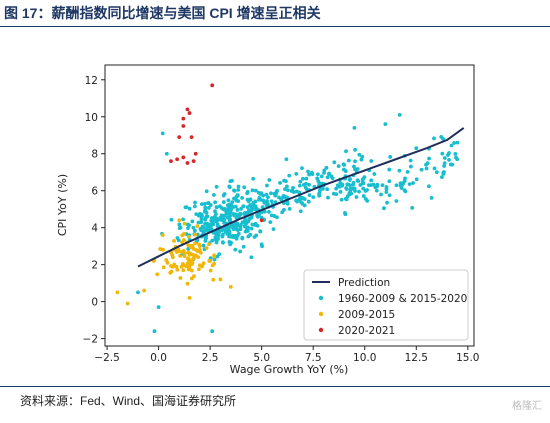 The image size is (550, 423). What do you see at coordinates (94, 155) in the screenshot?
I see `y-tick-label: 8` at bounding box center [94, 155].